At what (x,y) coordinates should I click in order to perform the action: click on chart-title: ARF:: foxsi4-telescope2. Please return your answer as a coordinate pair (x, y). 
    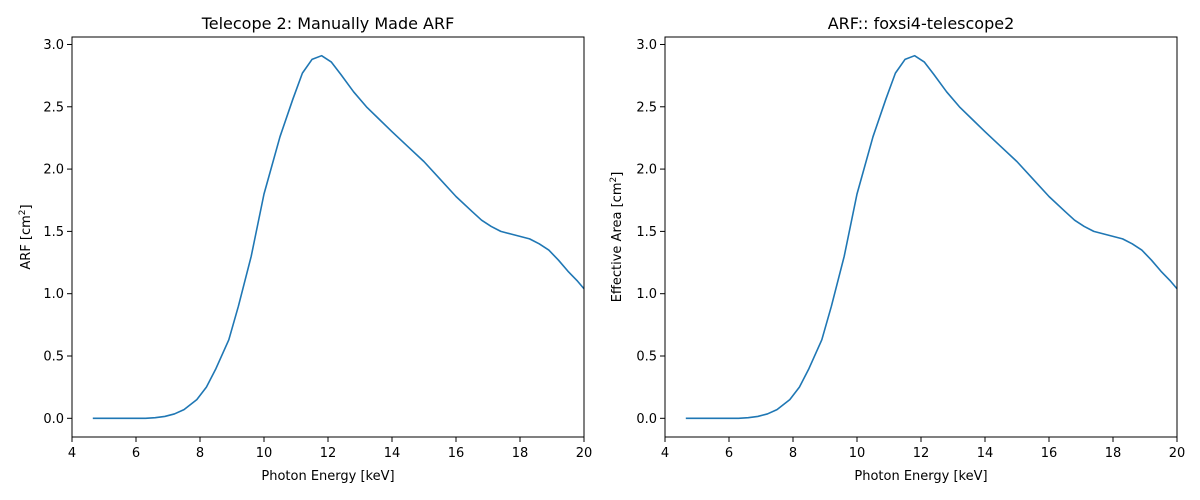
    Looking at the image, I should click on (921, 23).